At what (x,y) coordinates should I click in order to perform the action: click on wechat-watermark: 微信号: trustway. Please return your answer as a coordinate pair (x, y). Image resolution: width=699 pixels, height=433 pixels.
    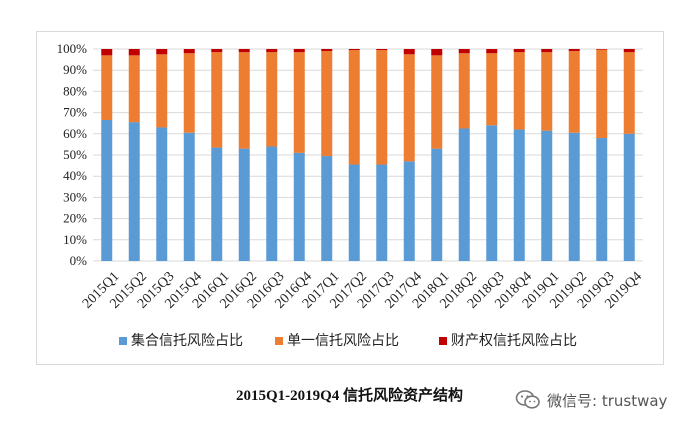
    Looking at the image, I should click on (591, 400).